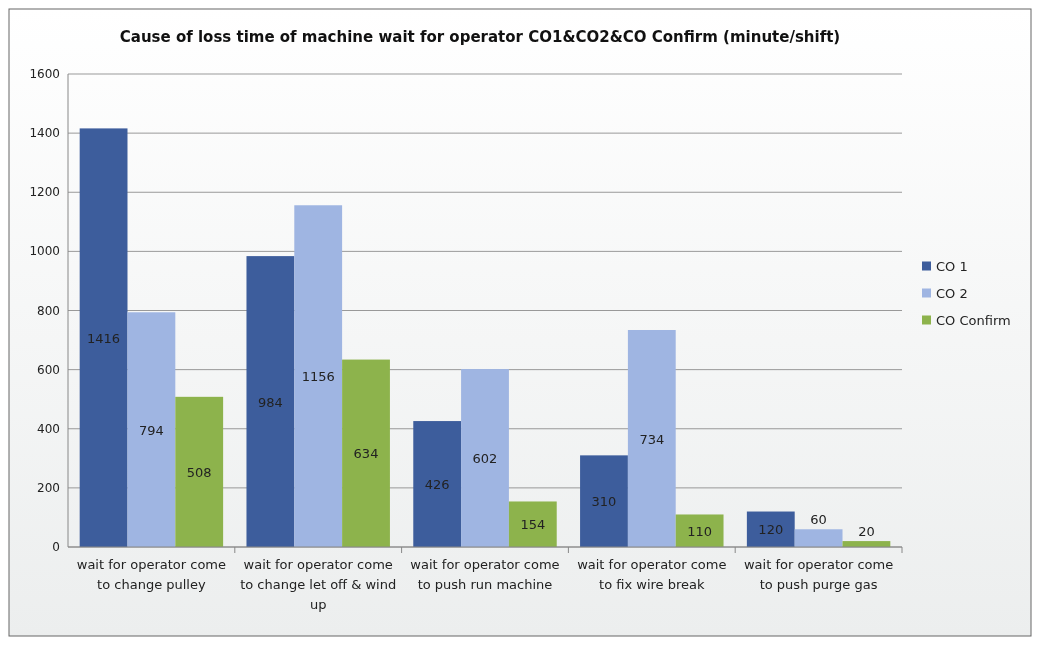 This screenshot has height=645, width=1040. What do you see at coordinates (771, 530) in the screenshot?
I see `data-label: 120` at bounding box center [771, 530].